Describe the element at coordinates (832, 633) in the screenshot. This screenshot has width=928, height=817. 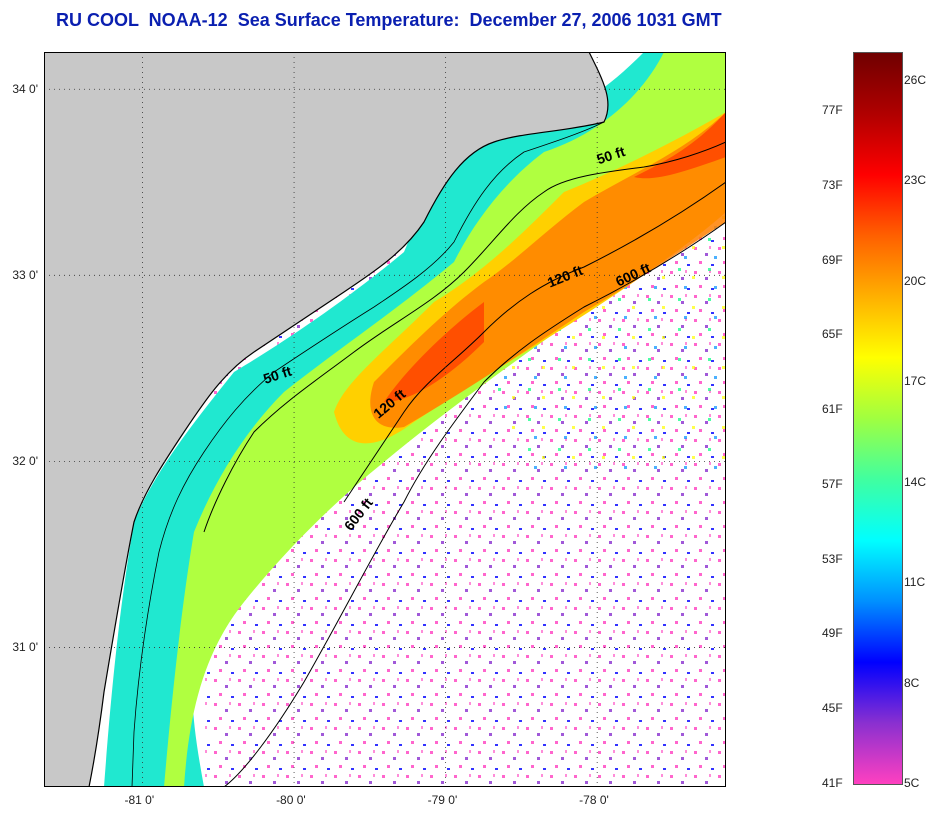
I see `colorbar-fahrenheit-label: 49F` at that location.